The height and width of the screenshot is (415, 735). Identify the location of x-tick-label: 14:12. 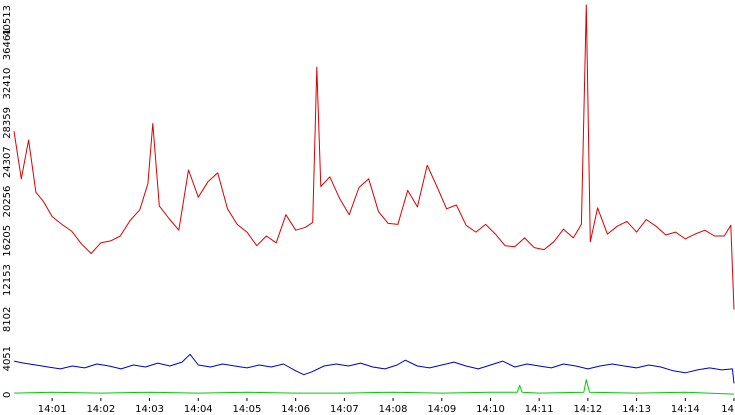
(587, 409).